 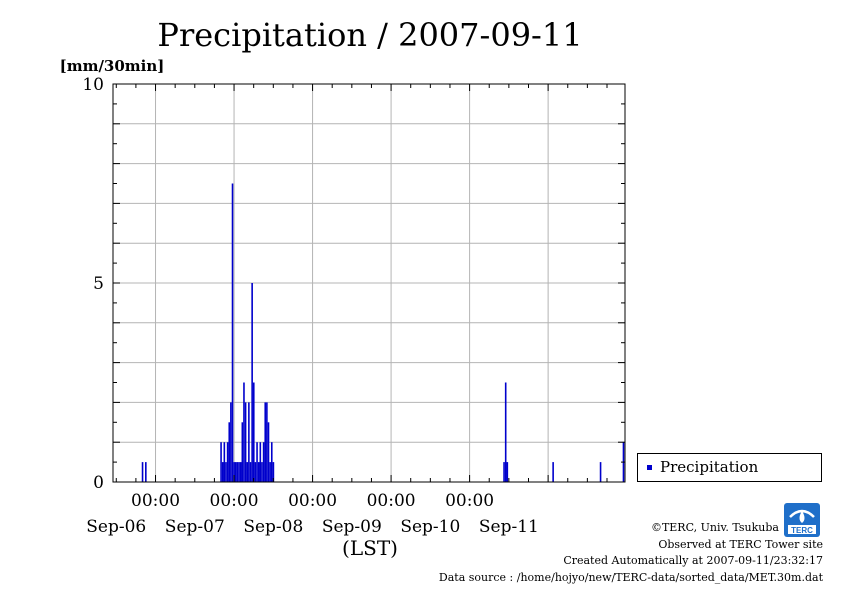 I want to click on terc-logo: TERC, so click(x=802, y=520).